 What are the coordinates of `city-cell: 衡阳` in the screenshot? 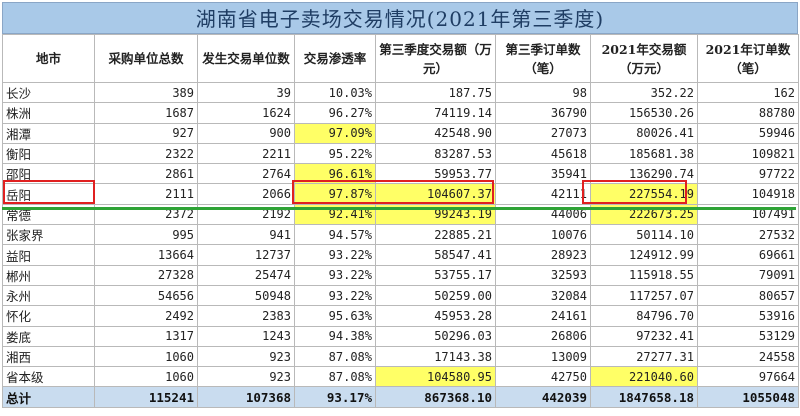 It's located at (48, 153).